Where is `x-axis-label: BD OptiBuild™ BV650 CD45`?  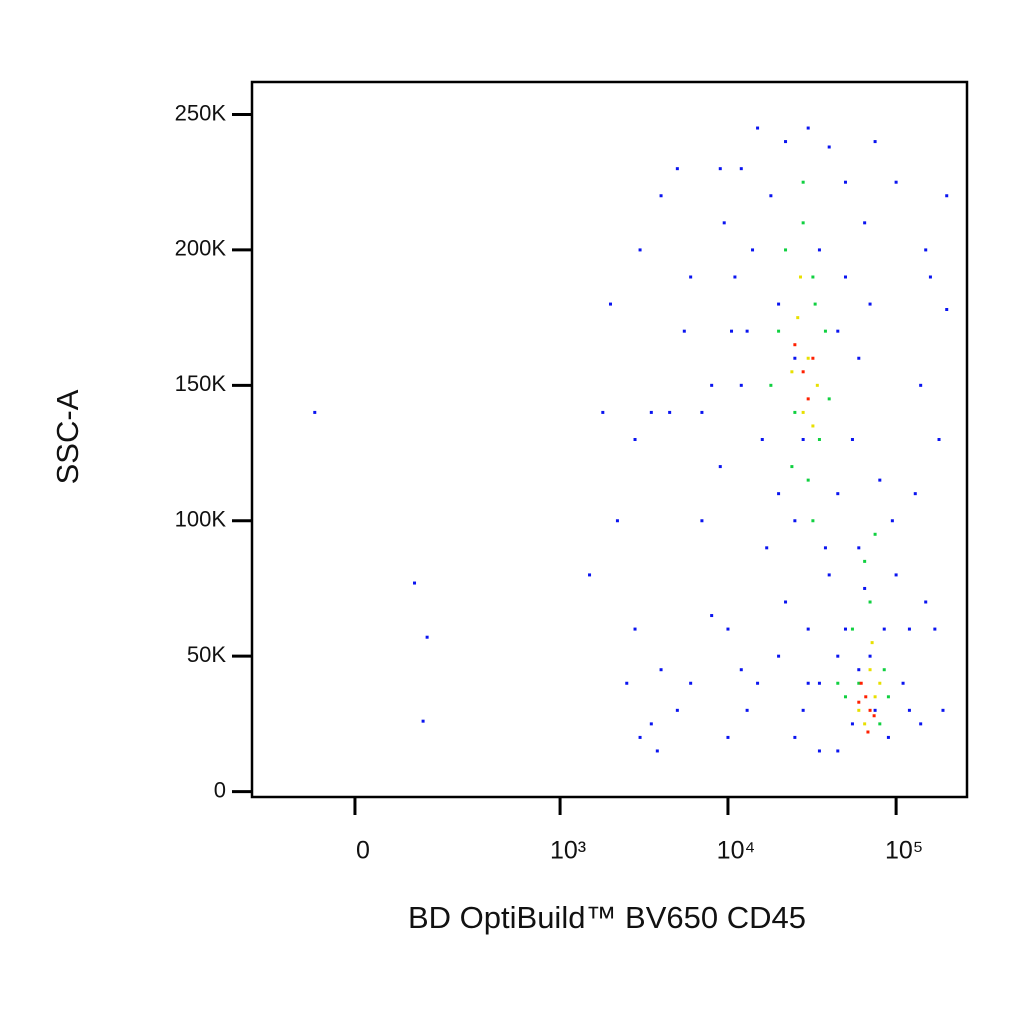
x-axis-label: BD OptiBuild™ BV650 CD45 is located at coordinates (607, 917).